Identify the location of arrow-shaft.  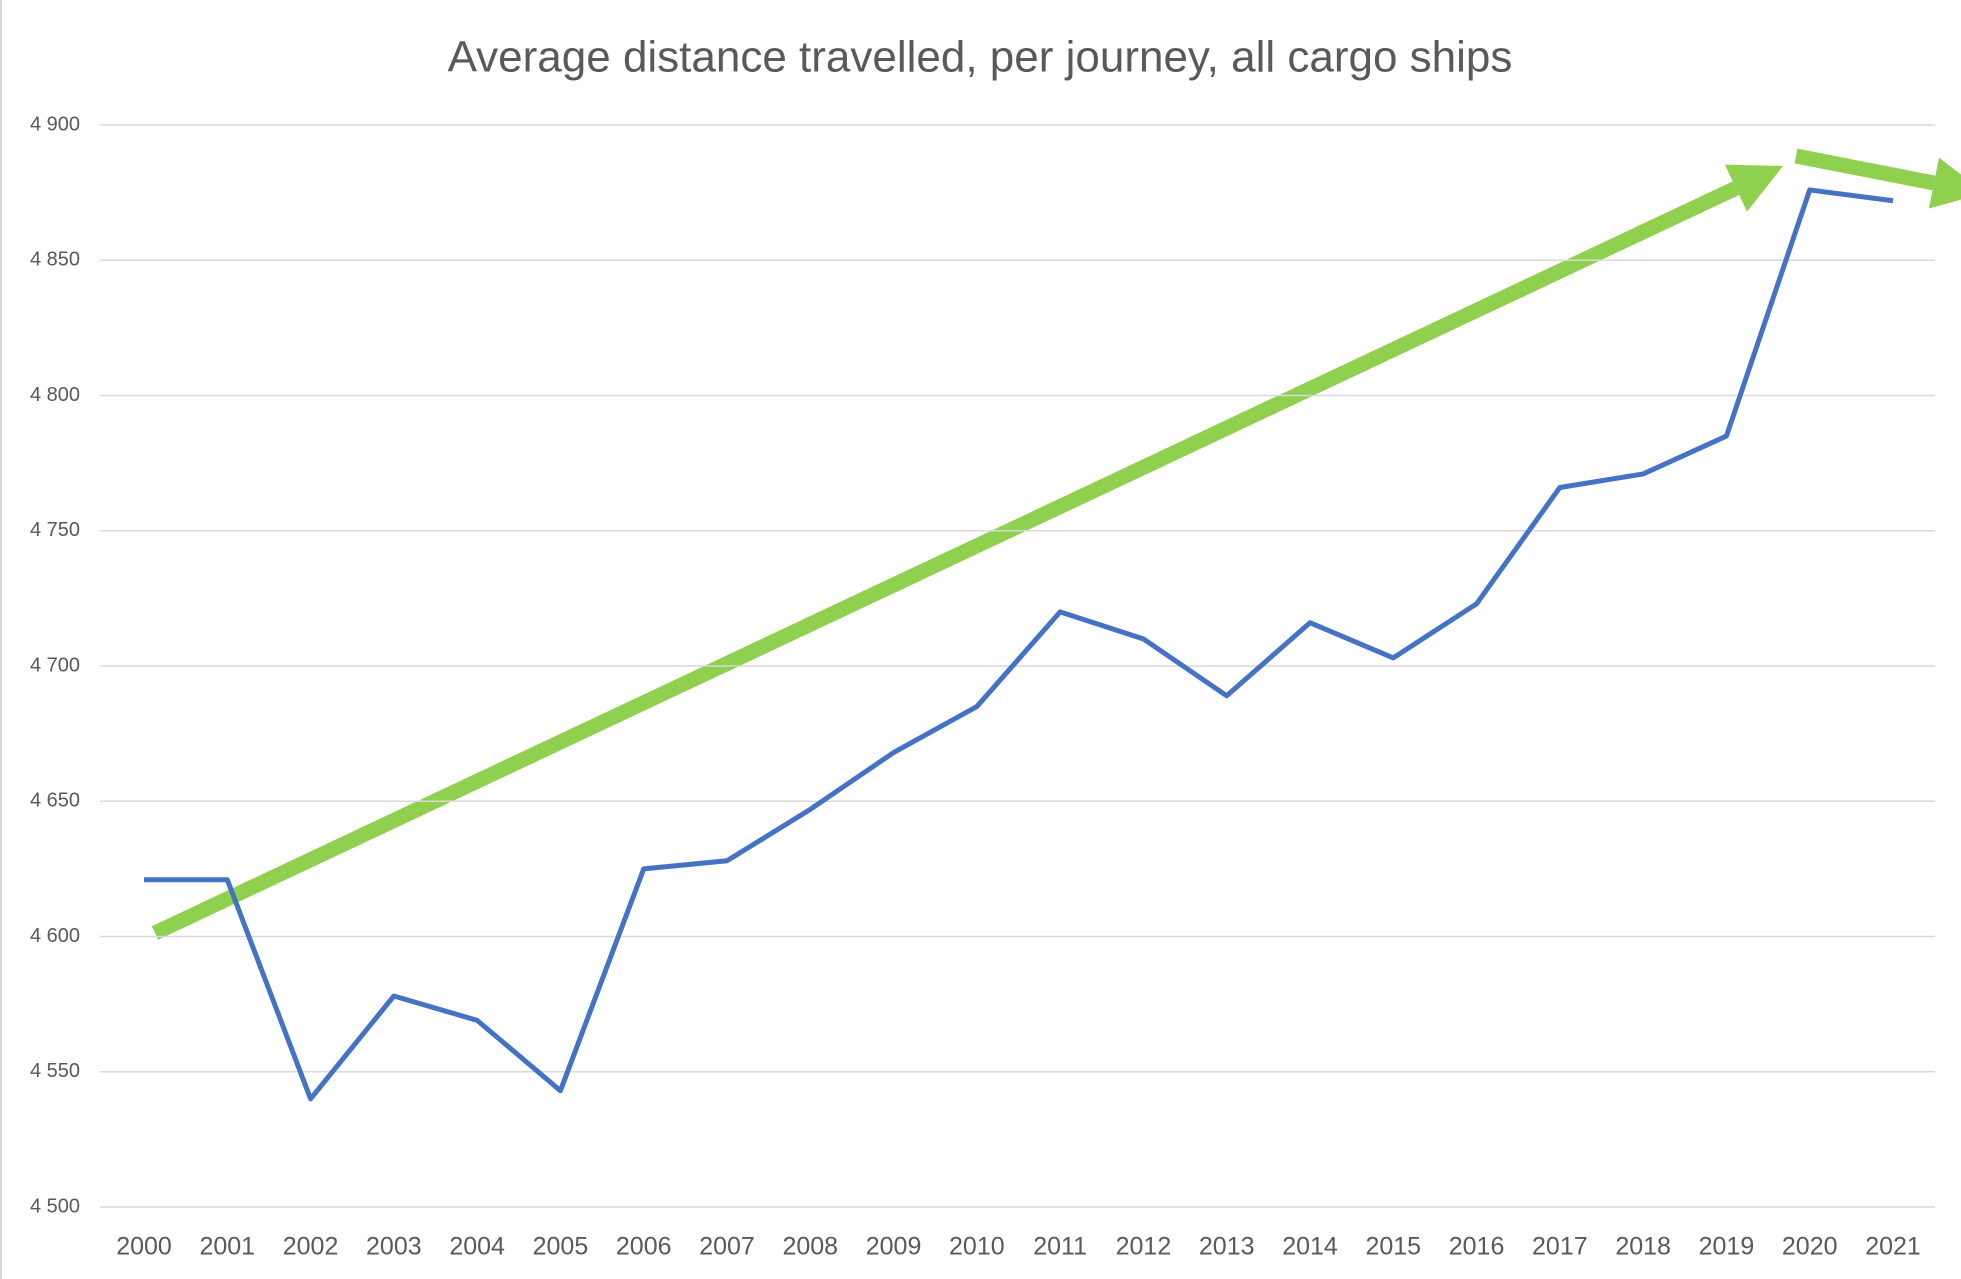
(1865, 169).